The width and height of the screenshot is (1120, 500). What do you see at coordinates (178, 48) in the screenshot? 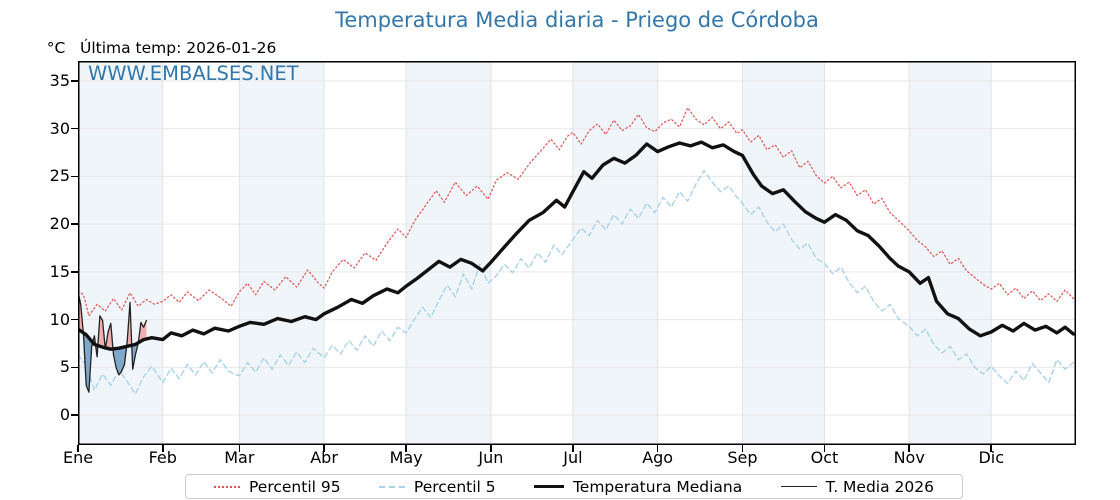
I see `last-temp-label: Última temp: 2026-01-26` at bounding box center [178, 48].